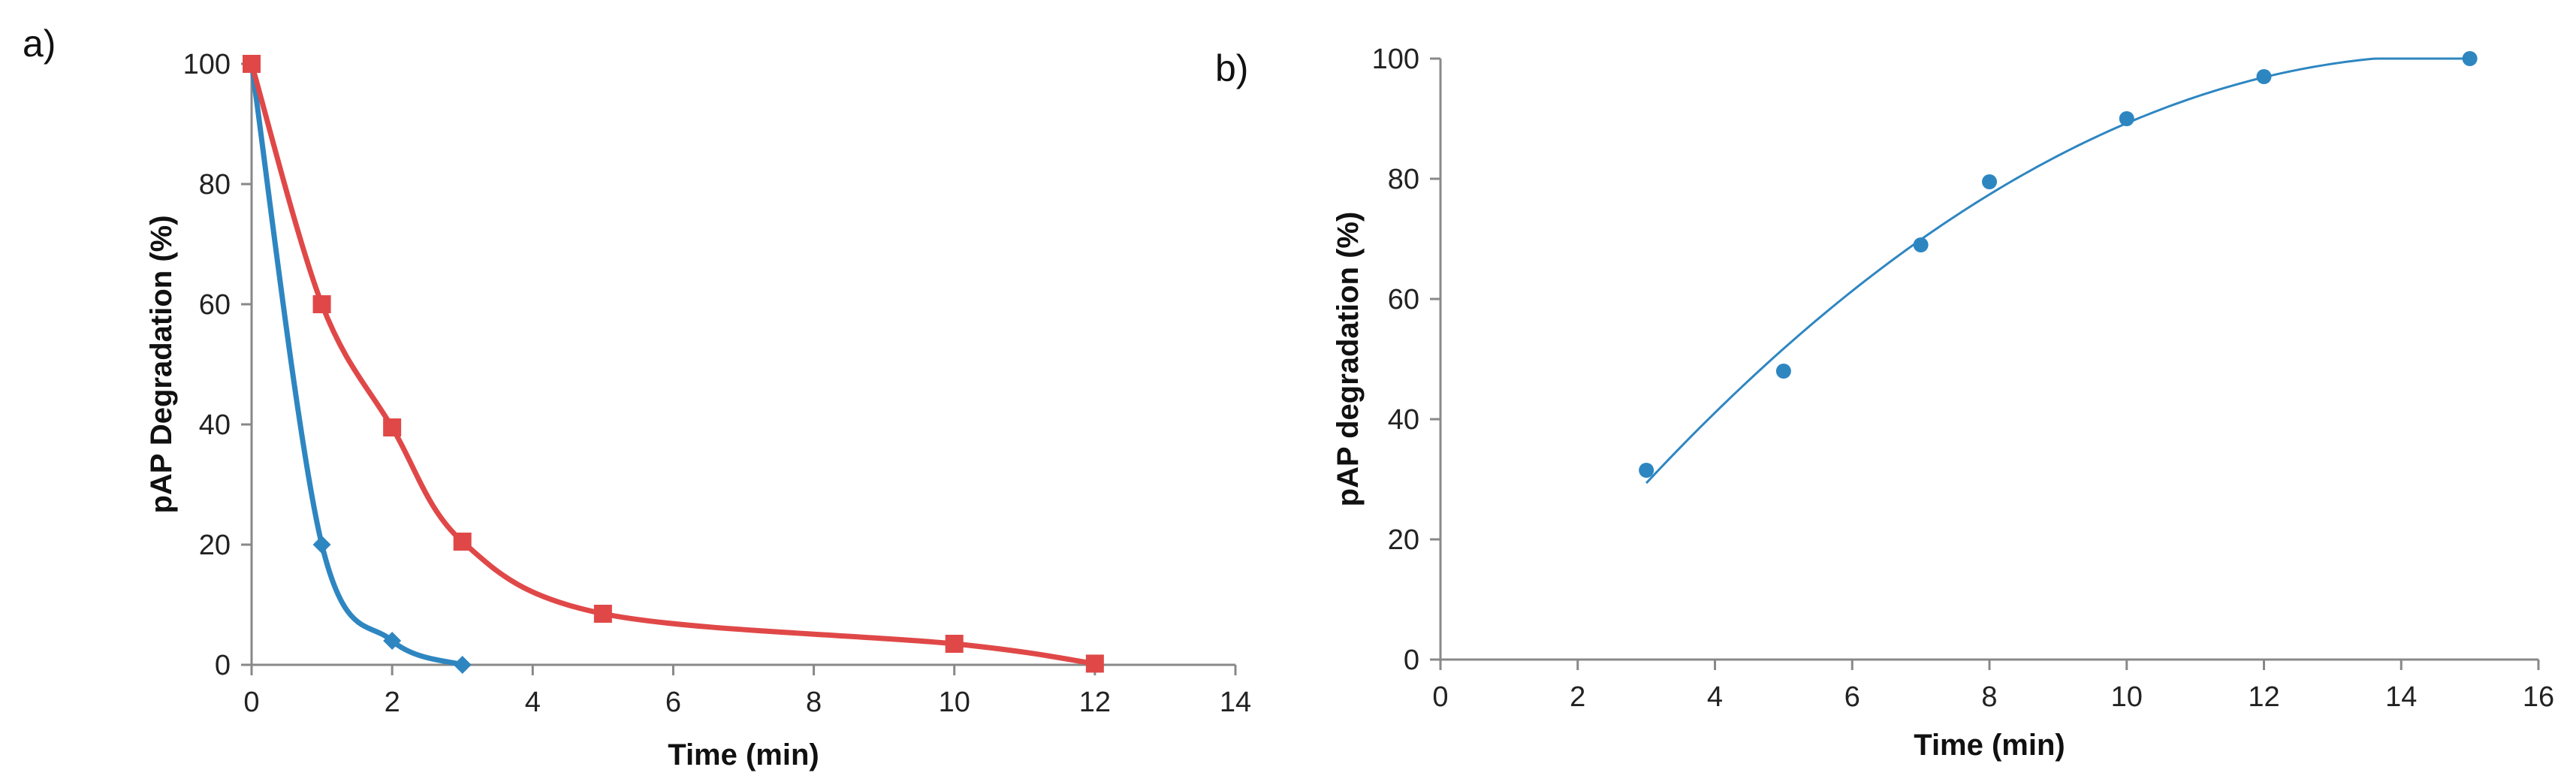  Describe the element at coordinates (161, 364) in the screenshot. I see `chart-a-y-axis-title: pAP Degradation (%)` at that location.